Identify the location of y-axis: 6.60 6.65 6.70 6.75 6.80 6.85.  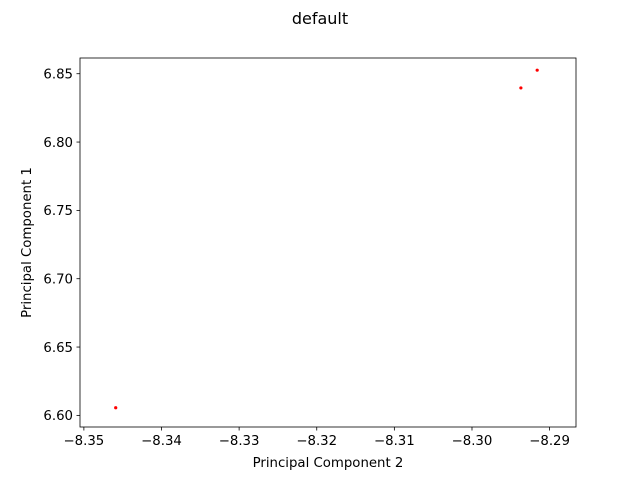
(61, 246).